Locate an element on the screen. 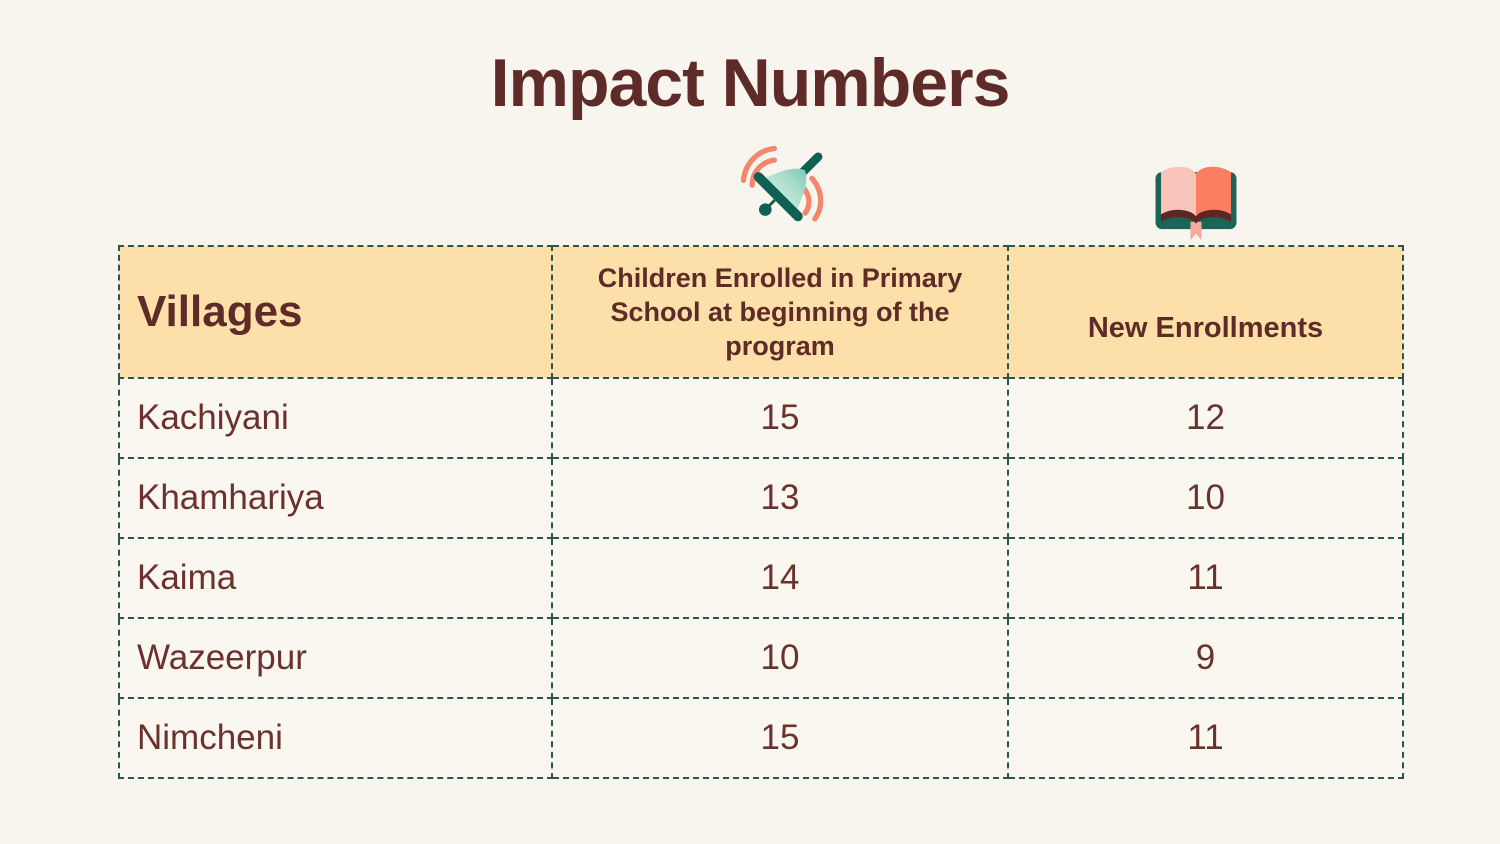 The height and width of the screenshot is (844, 1500). open-book-icon is located at coordinates (1196, 196).